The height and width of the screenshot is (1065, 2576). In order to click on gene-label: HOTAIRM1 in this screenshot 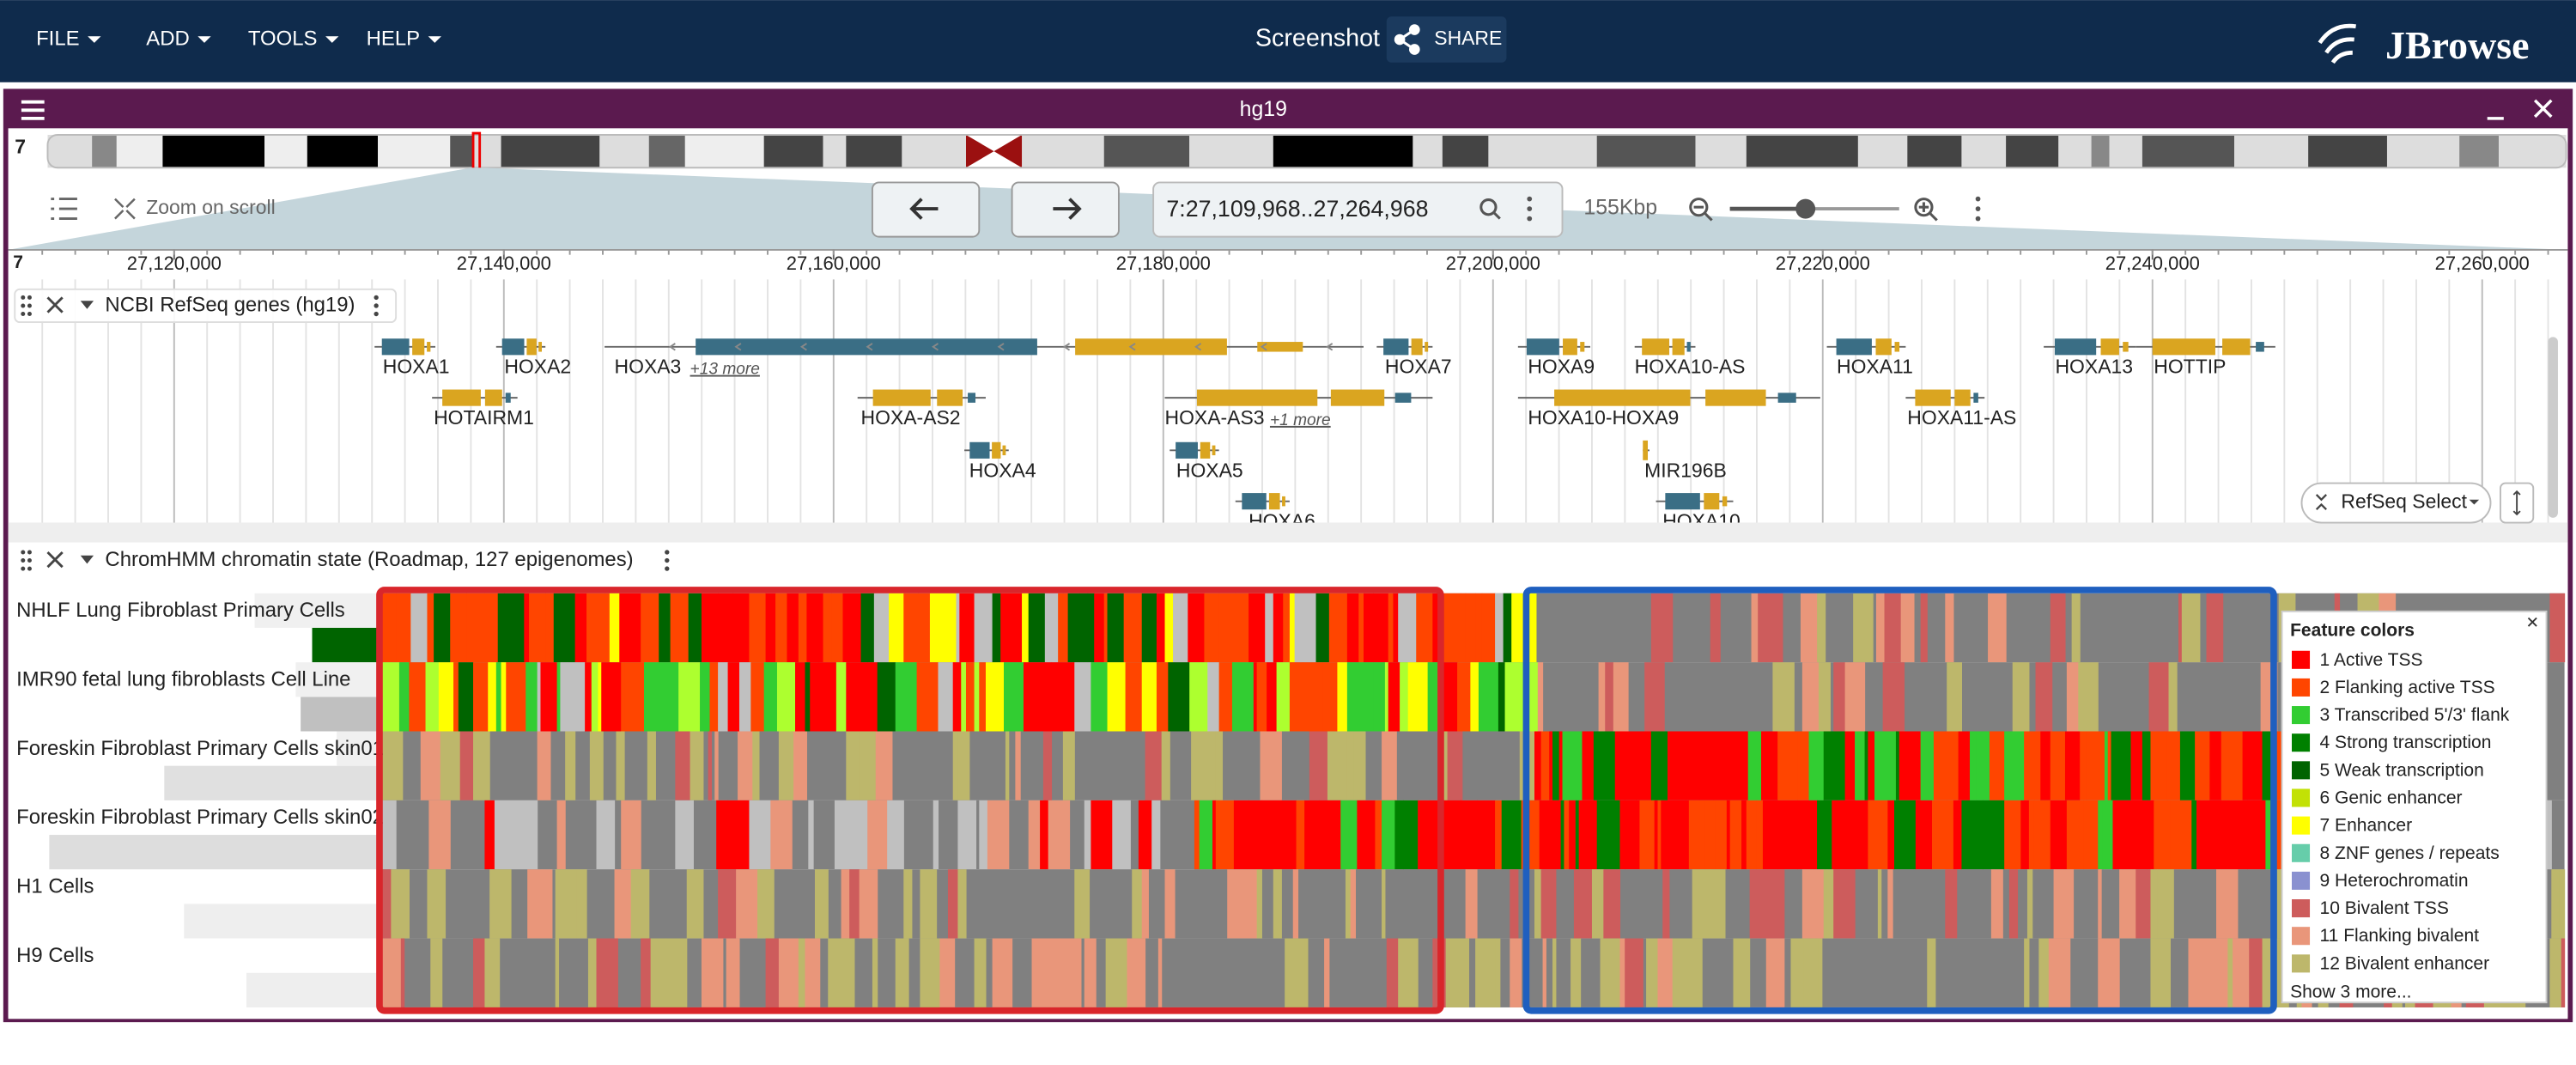, I will do `click(484, 417)`.